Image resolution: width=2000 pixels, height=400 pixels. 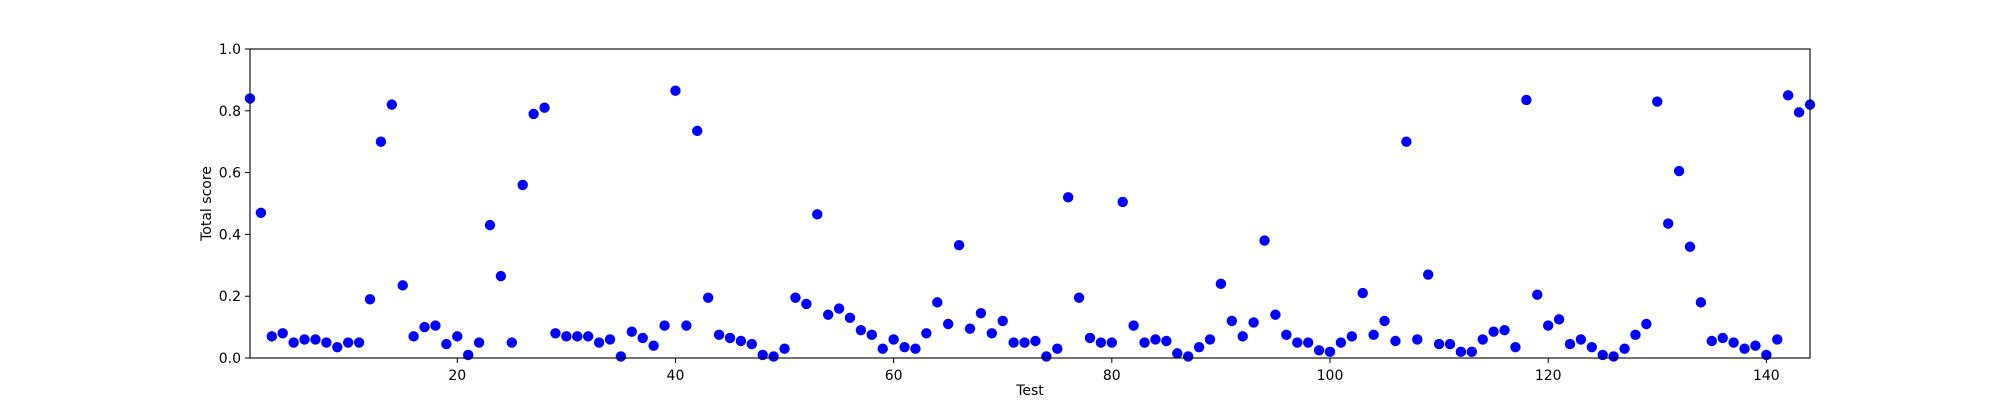 What do you see at coordinates (230, 359) in the screenshot?
I see `y-tick-label: 0.0` at bounding box center [230, 359].